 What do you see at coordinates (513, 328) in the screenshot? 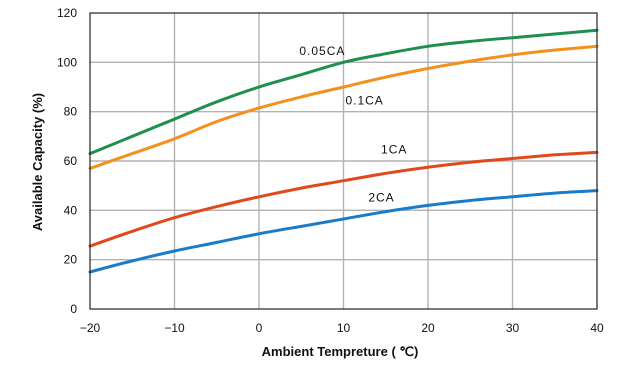
I see `x-tick-label: 30` at bounding box center [513, 328].